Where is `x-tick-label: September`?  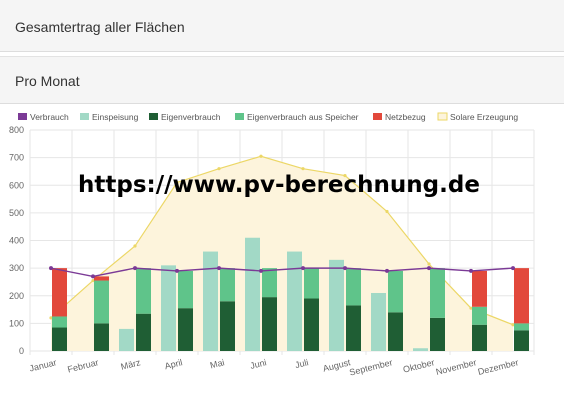
x-tick-label: September is located at coordinates (370, 367).